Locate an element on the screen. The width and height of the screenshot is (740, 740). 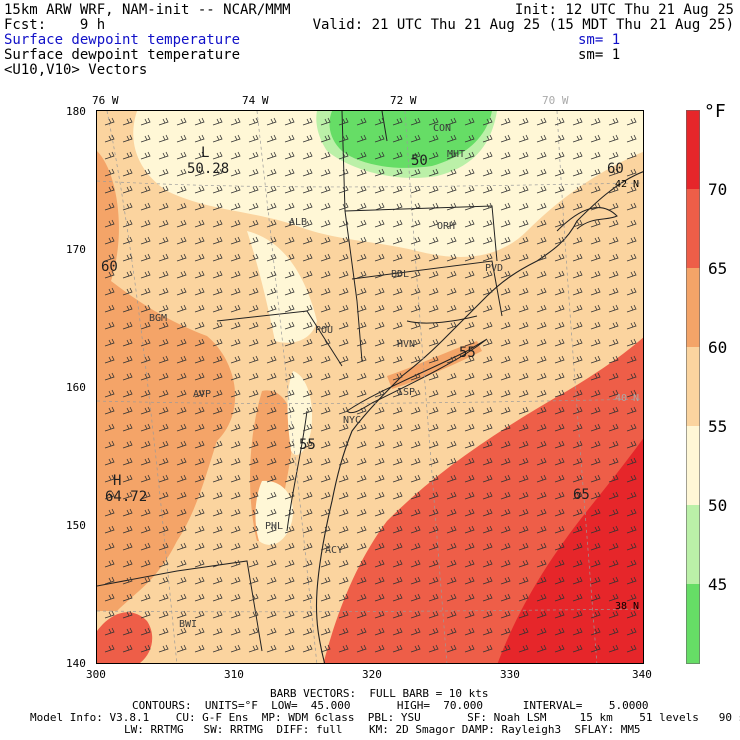
colorbar-unit: °F is located at coordinates (715, 111).